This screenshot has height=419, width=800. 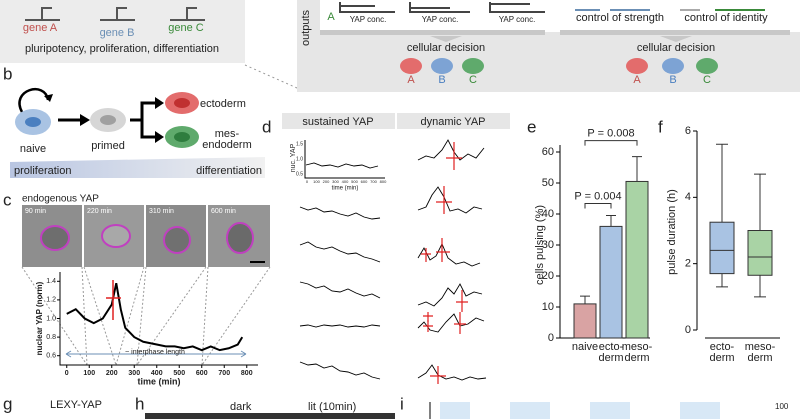 I want to click on x-tick-label: 200, so click(x=112, y=373).